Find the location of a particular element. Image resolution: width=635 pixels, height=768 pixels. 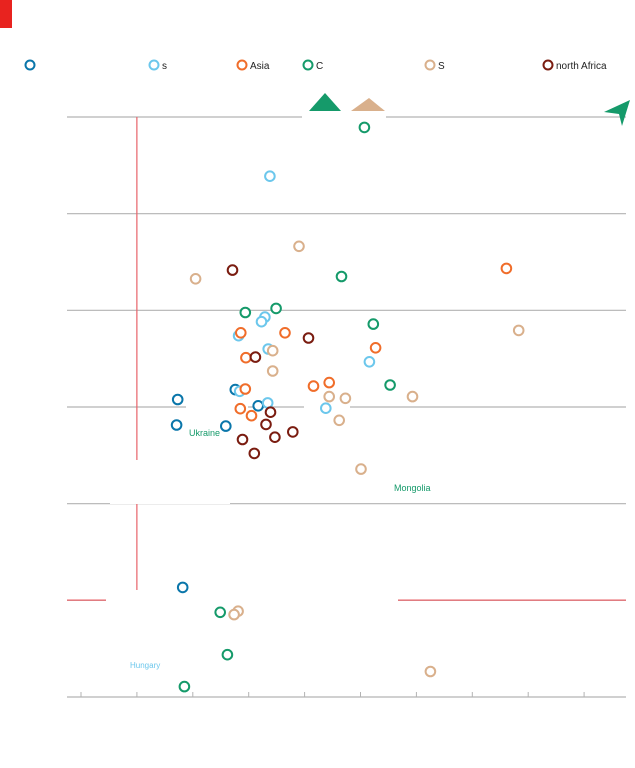

annotation-ukraine: Ukraine is located at coordinates (204, 433).